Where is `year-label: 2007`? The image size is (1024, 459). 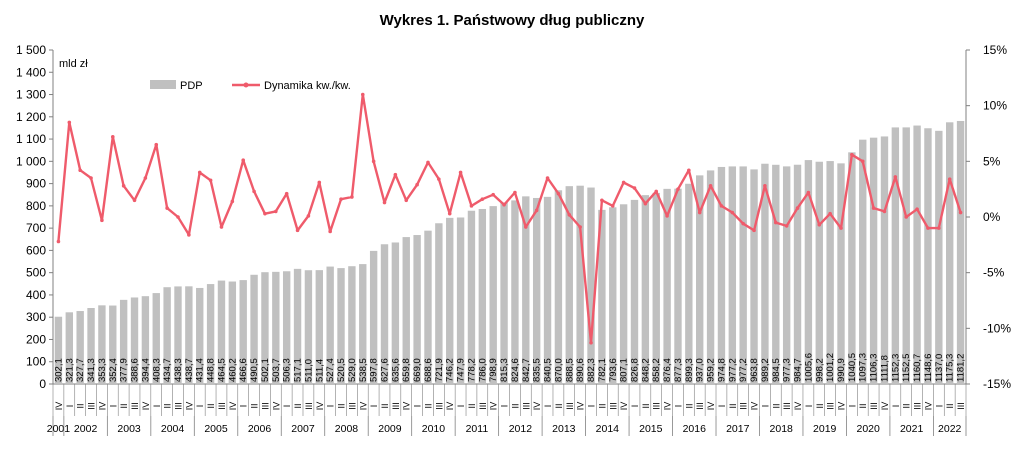 year-label: 2007 is located at coordinates (303, 429).